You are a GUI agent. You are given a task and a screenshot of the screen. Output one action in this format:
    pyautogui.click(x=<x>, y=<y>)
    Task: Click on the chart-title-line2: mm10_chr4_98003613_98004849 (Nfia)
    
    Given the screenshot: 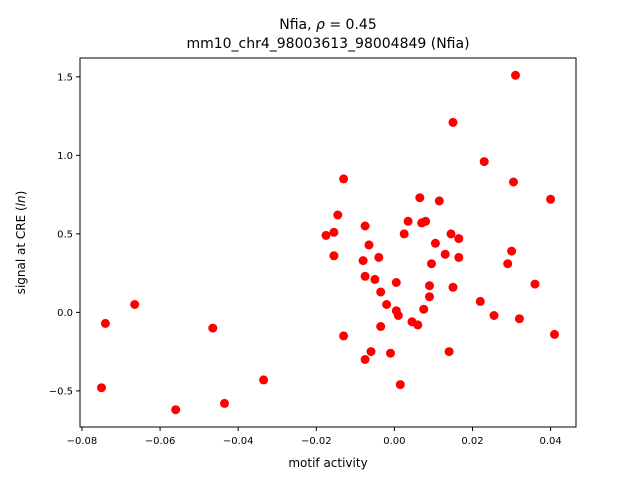 What is the action you would take?
    pyautogui.click(x=327, y=44)
    